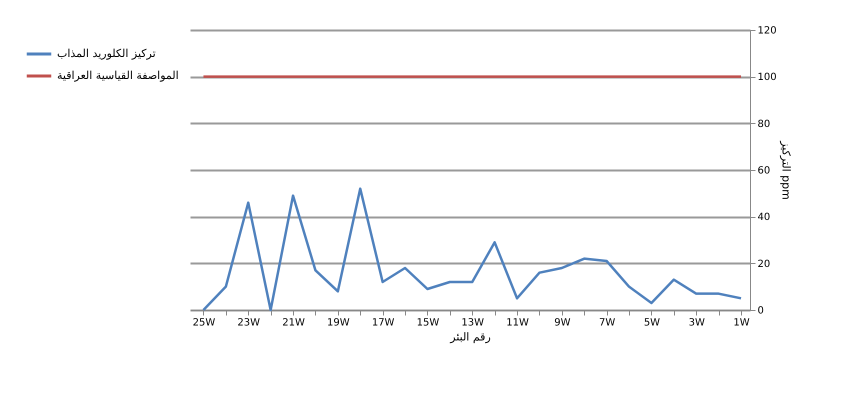 The image size is (848, 403). I want to click on x-tick-label: 3W, so click(696, 323).